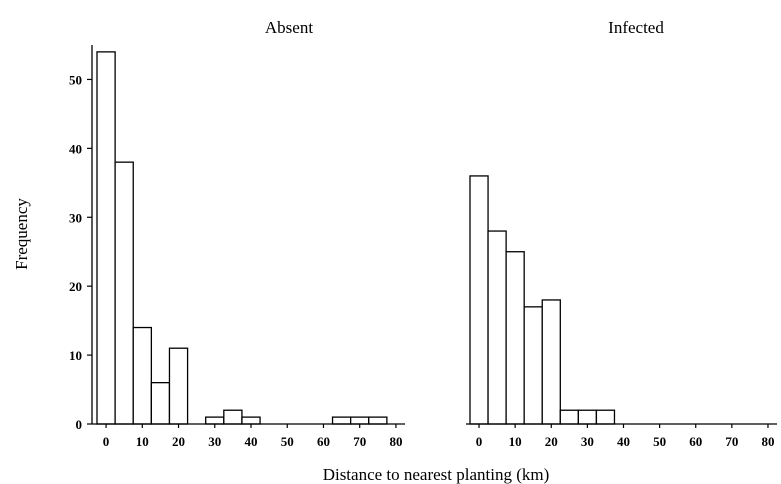 The width and height of the screenshot is (781, 484). What do you see at coordinates (178, 441) in the screenshot?
I see `x-tick-label-absent-20: 20` at bounding box center [178, 441].